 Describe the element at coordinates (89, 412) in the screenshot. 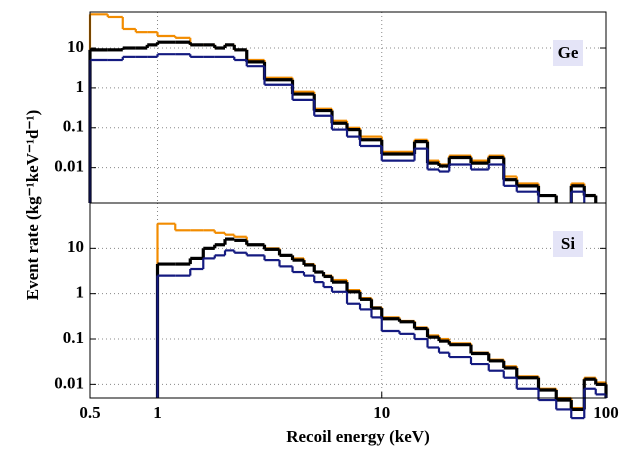

I see `x-tick-label: 0.5` at that location.